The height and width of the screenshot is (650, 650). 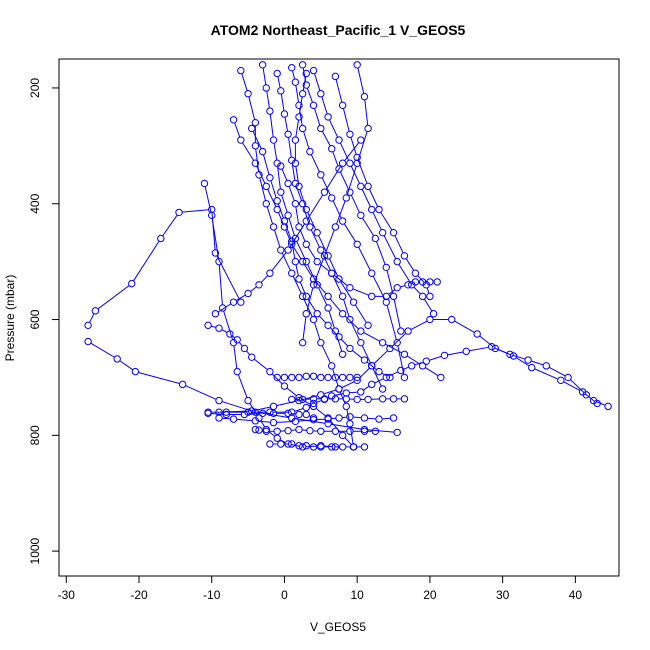 What do you see at coordinates (43, 321) in the screenshot?
I see `y-axis: 200 400 600 800 1000` at bounding box center [43, 321].